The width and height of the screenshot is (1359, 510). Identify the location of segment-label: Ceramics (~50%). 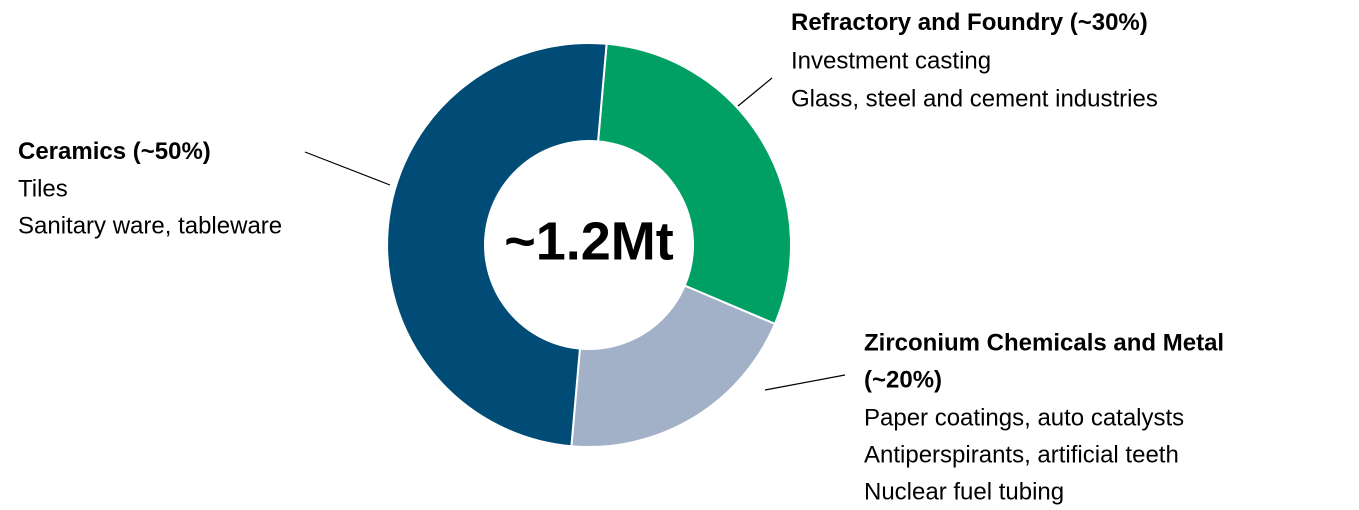
(114, 151).